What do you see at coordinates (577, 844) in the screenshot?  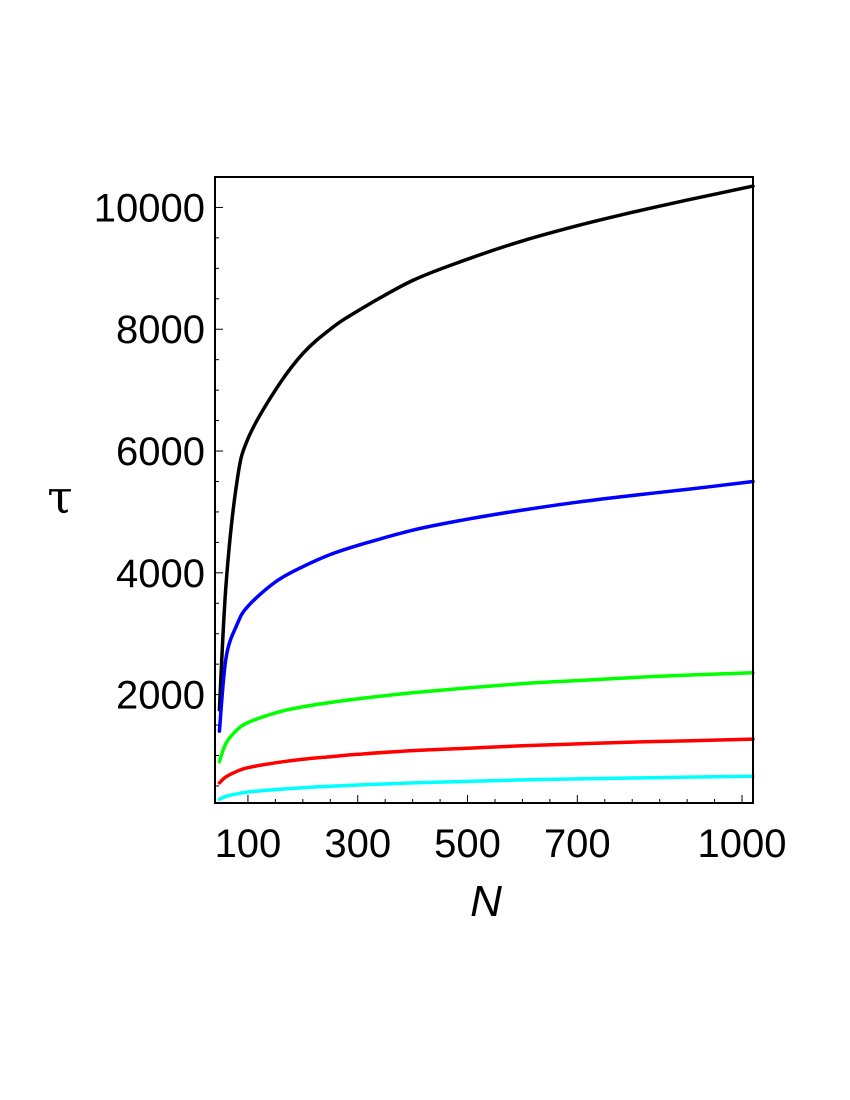 I see `x-tick-label: 700` at bounding box center [577, 844].